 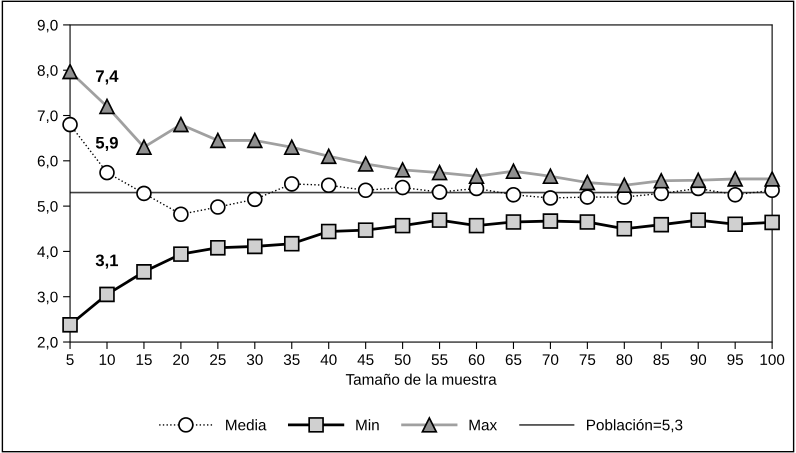 I want to click on annotation: 5,9, so click(x=107, y=144).